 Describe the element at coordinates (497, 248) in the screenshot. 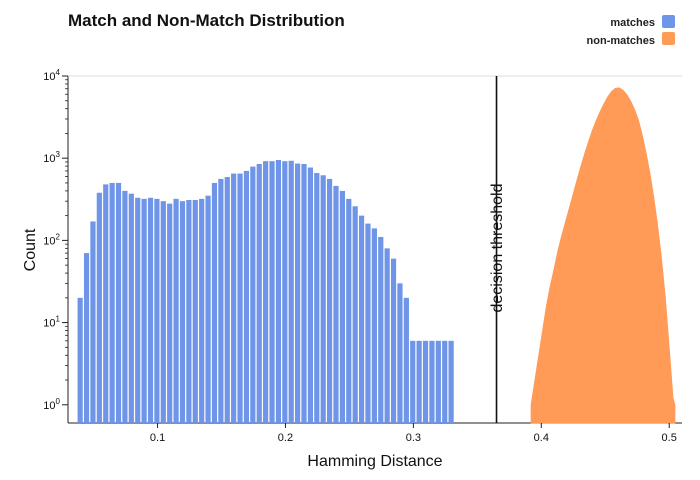

I see `decision-threshold-label: decision threshold` at that location.